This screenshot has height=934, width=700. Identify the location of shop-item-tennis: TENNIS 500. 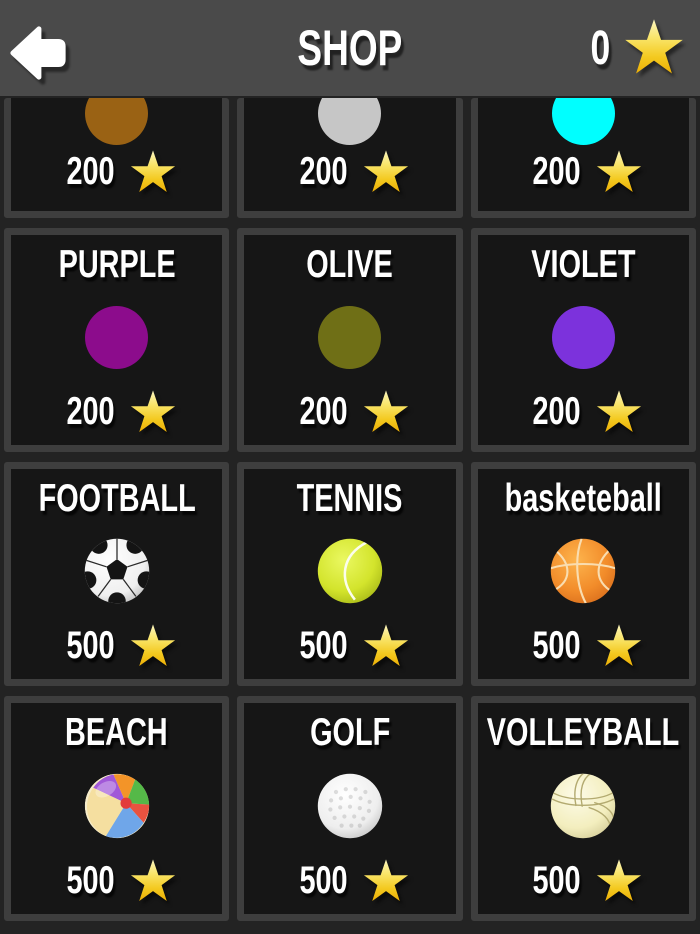
(350, 574).